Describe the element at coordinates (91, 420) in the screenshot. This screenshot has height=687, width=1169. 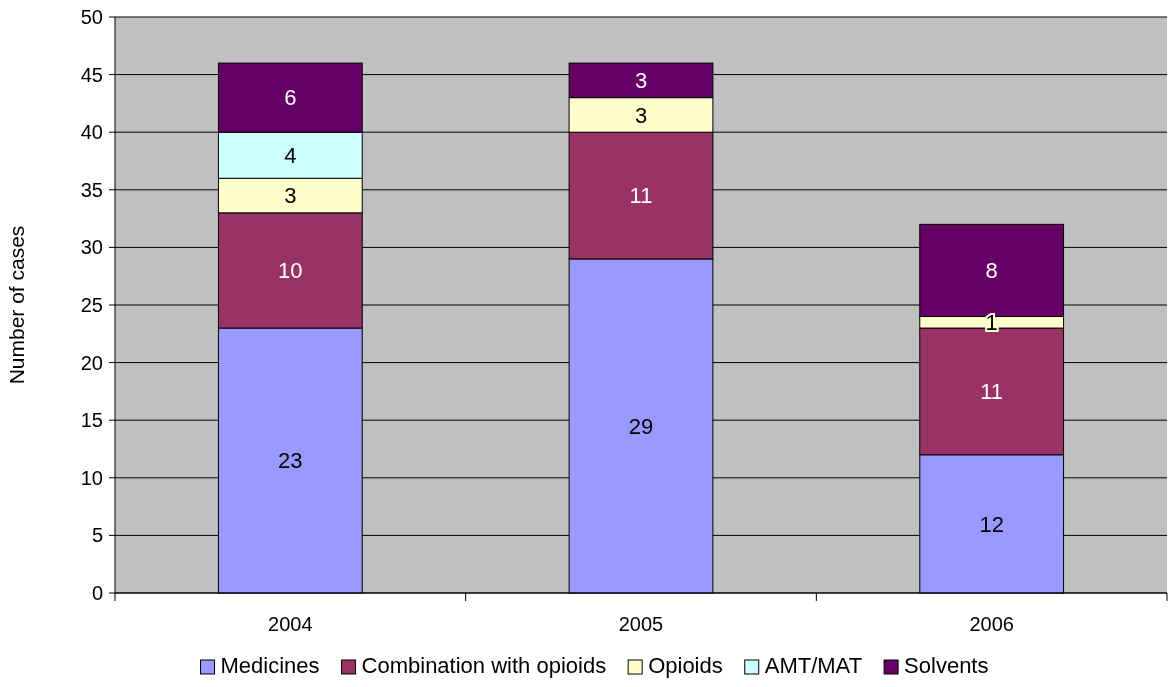
I see `y-tick-label: 15` at that location.